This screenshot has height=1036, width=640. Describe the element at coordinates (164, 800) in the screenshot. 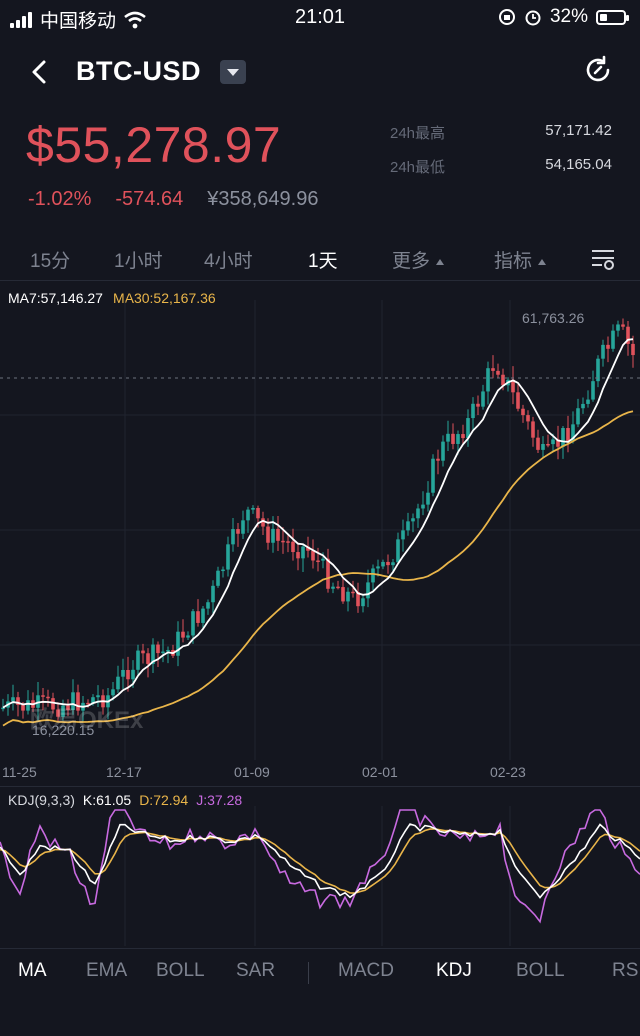

I see `kdj-d-value: D:72.94` at that location.